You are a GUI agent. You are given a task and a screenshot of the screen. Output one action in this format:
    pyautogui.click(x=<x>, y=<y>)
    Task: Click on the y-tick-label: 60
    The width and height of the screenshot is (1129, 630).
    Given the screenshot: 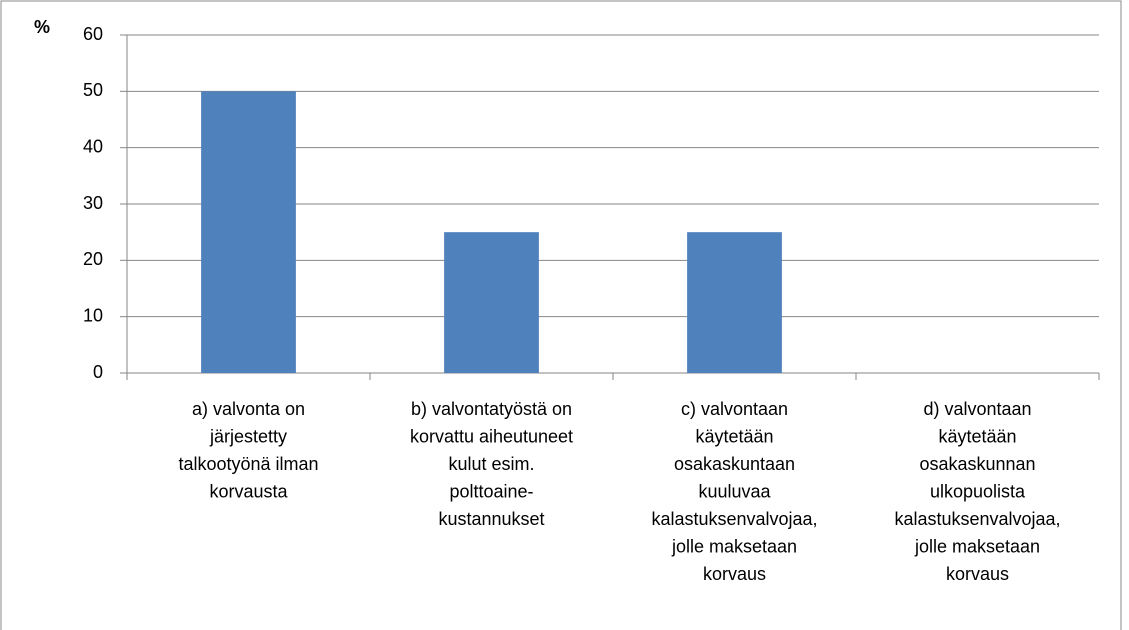 What is the action you would take?
    pyautogui.click(x=93, y=34)
    